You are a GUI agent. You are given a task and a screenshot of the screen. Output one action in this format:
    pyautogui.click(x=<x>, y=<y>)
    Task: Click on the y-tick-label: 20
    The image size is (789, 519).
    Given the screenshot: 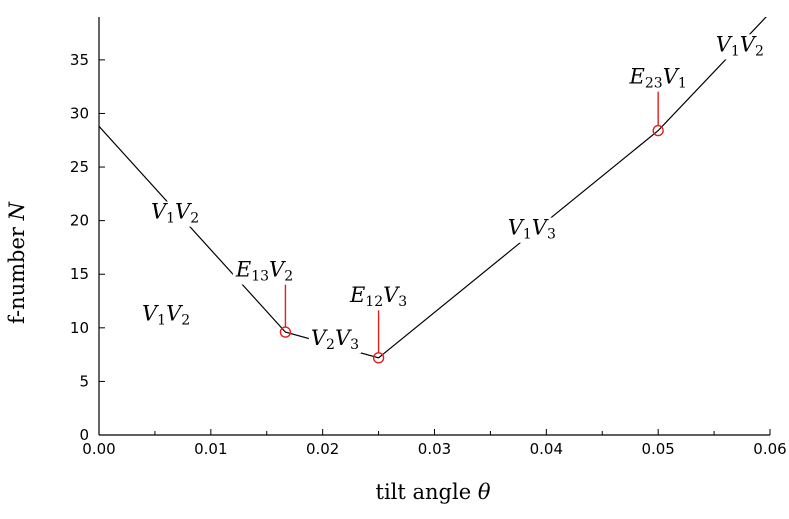 What is the action you would take?
    pyautogui.click(x=79, y=221)
    